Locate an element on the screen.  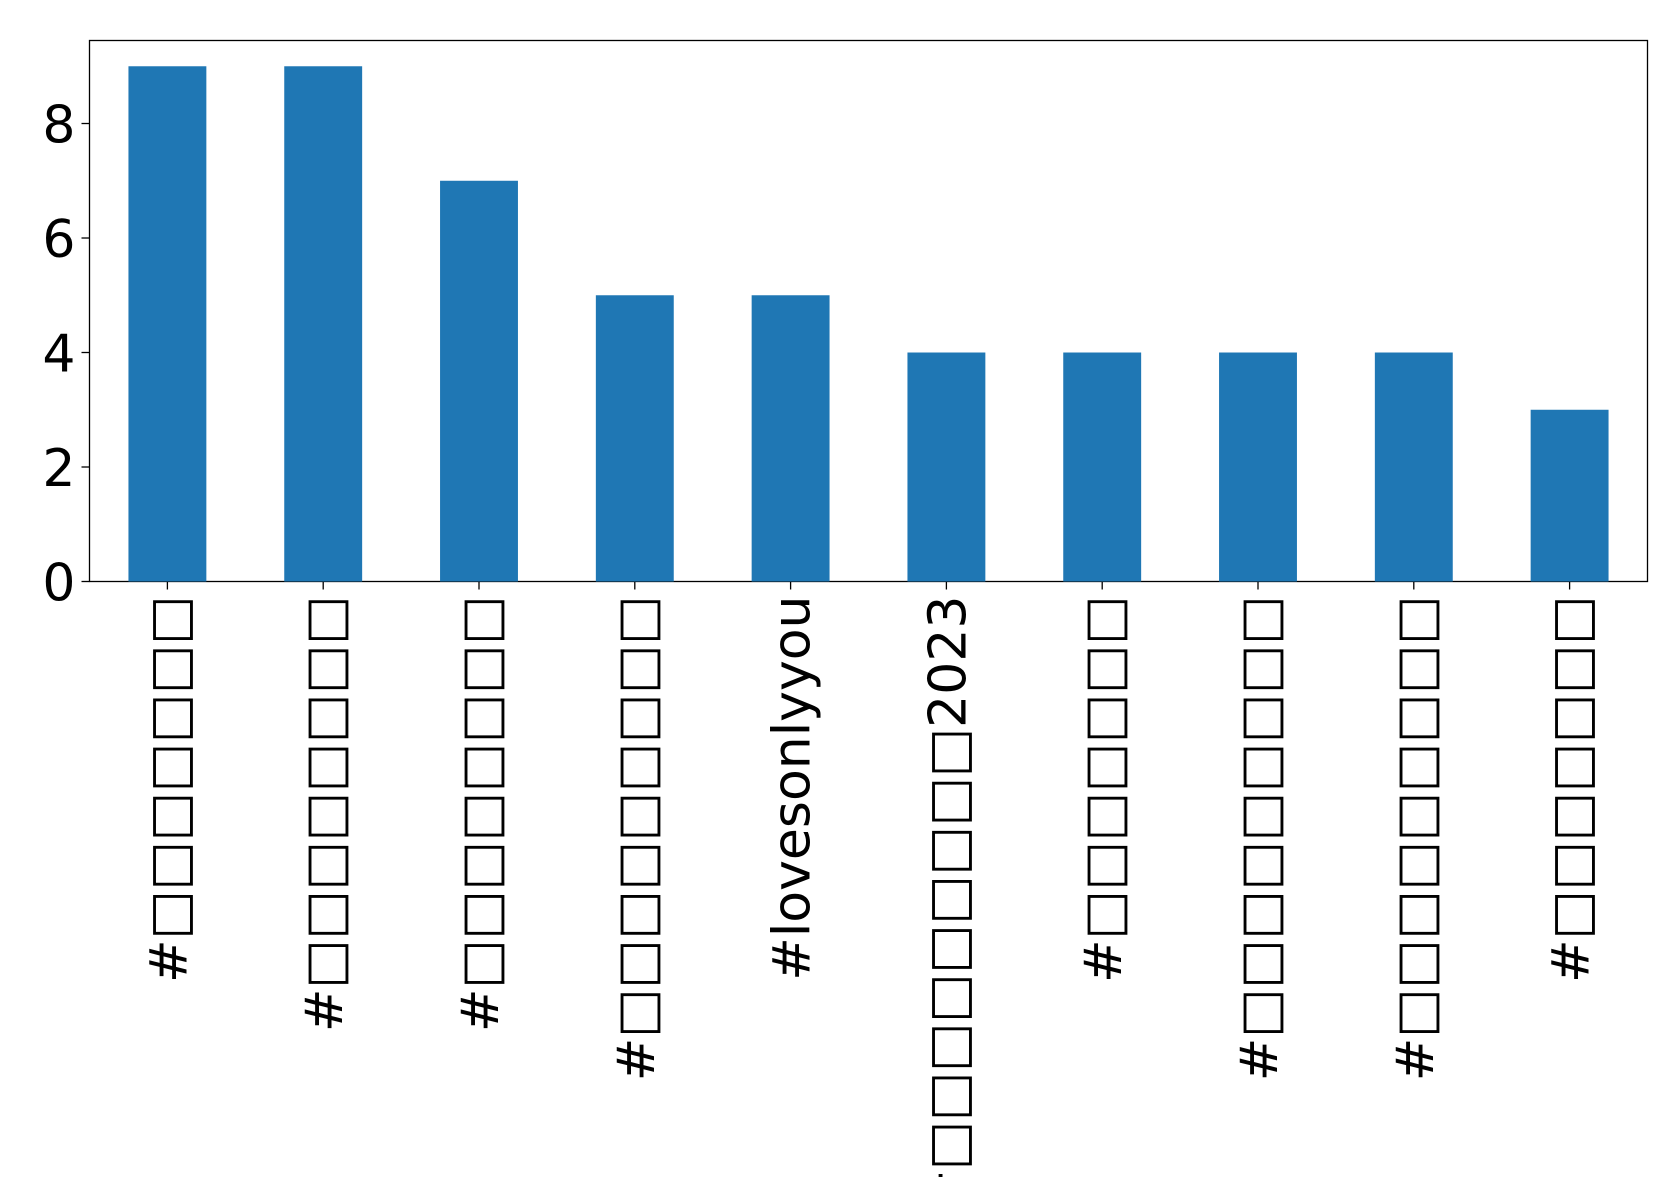
y-tick-label: 2 is located at coordinates (58, 469).